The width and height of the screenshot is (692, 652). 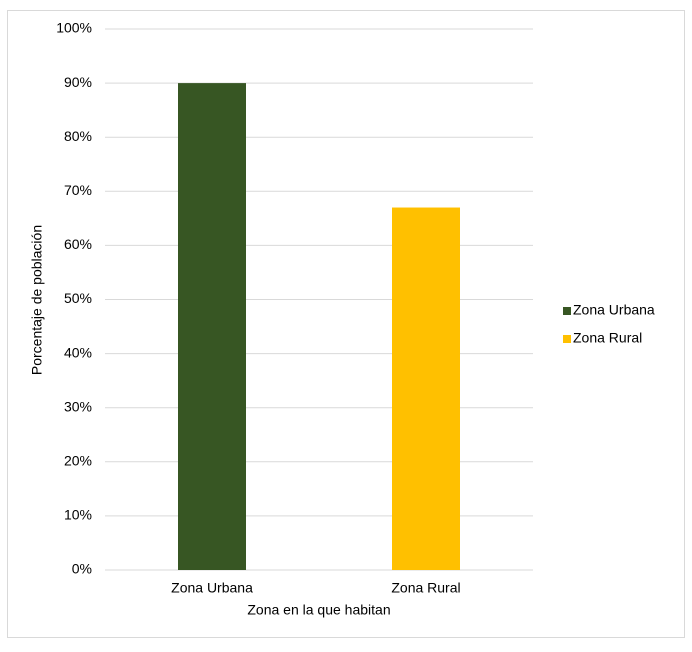 I want to click on legend-label: Zona Rural, so click(x=607, y=338).